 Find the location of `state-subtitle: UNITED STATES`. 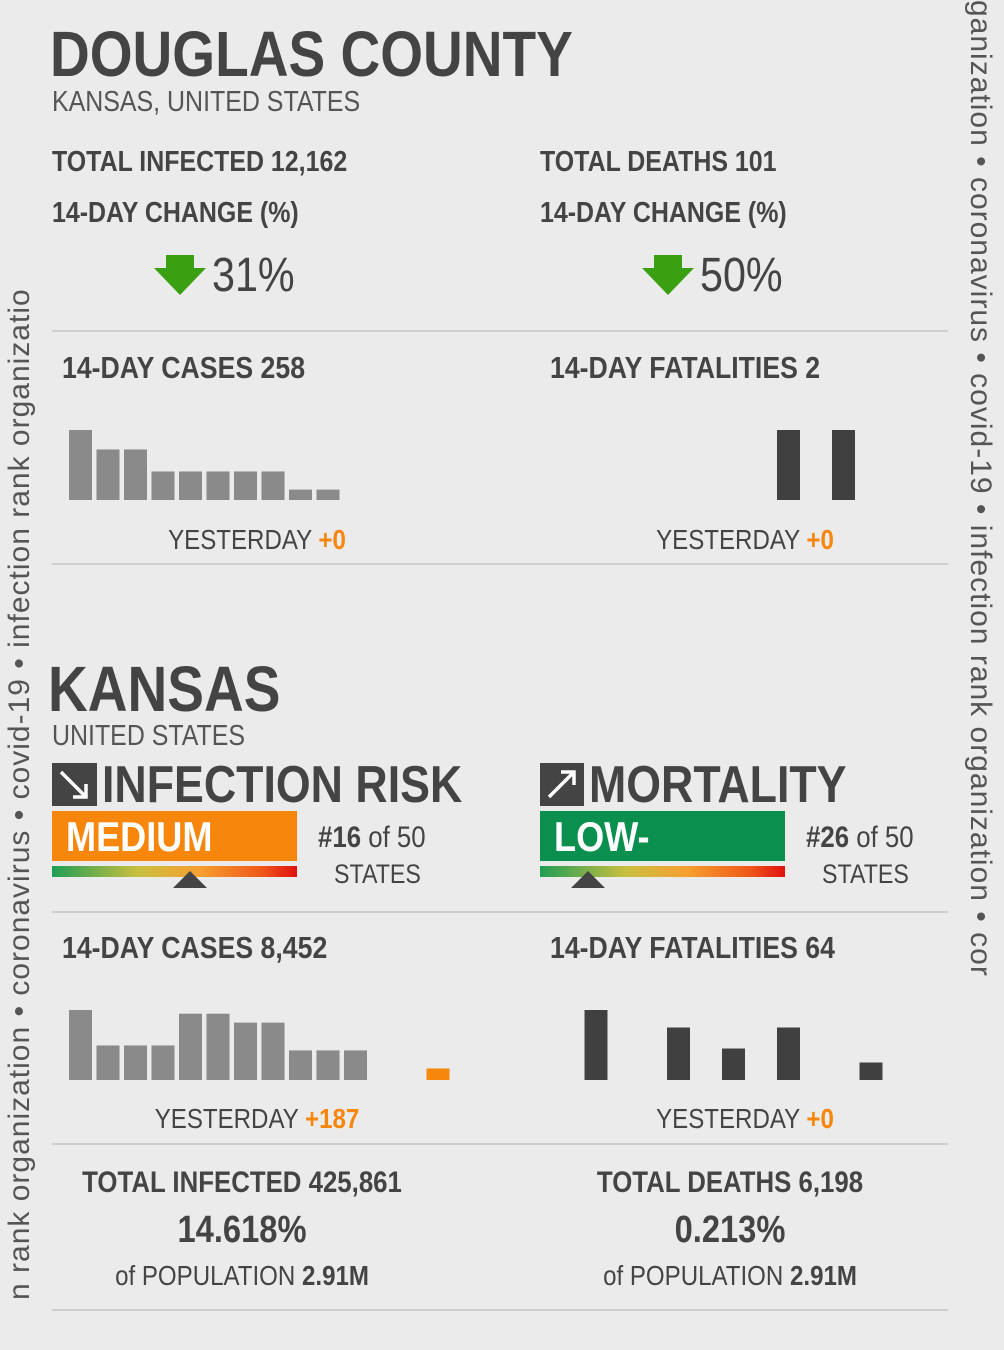

state-subtitle: UNITED STATES is located at coordinates (149, 736).